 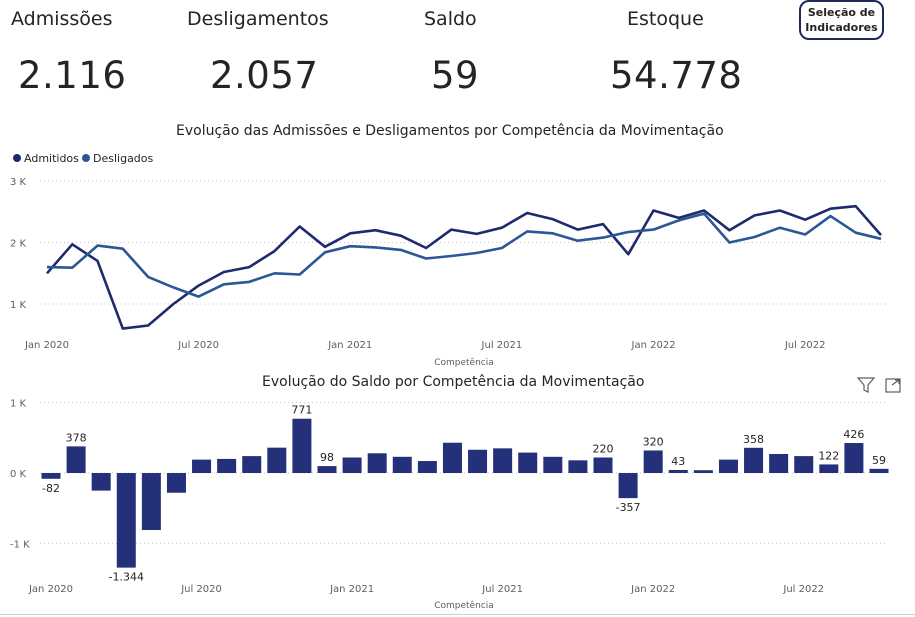 What do you see at coordinates (628, 507) in the screenshot?
I see `saldo-data-label: -357` at bounding box center [628, 507].